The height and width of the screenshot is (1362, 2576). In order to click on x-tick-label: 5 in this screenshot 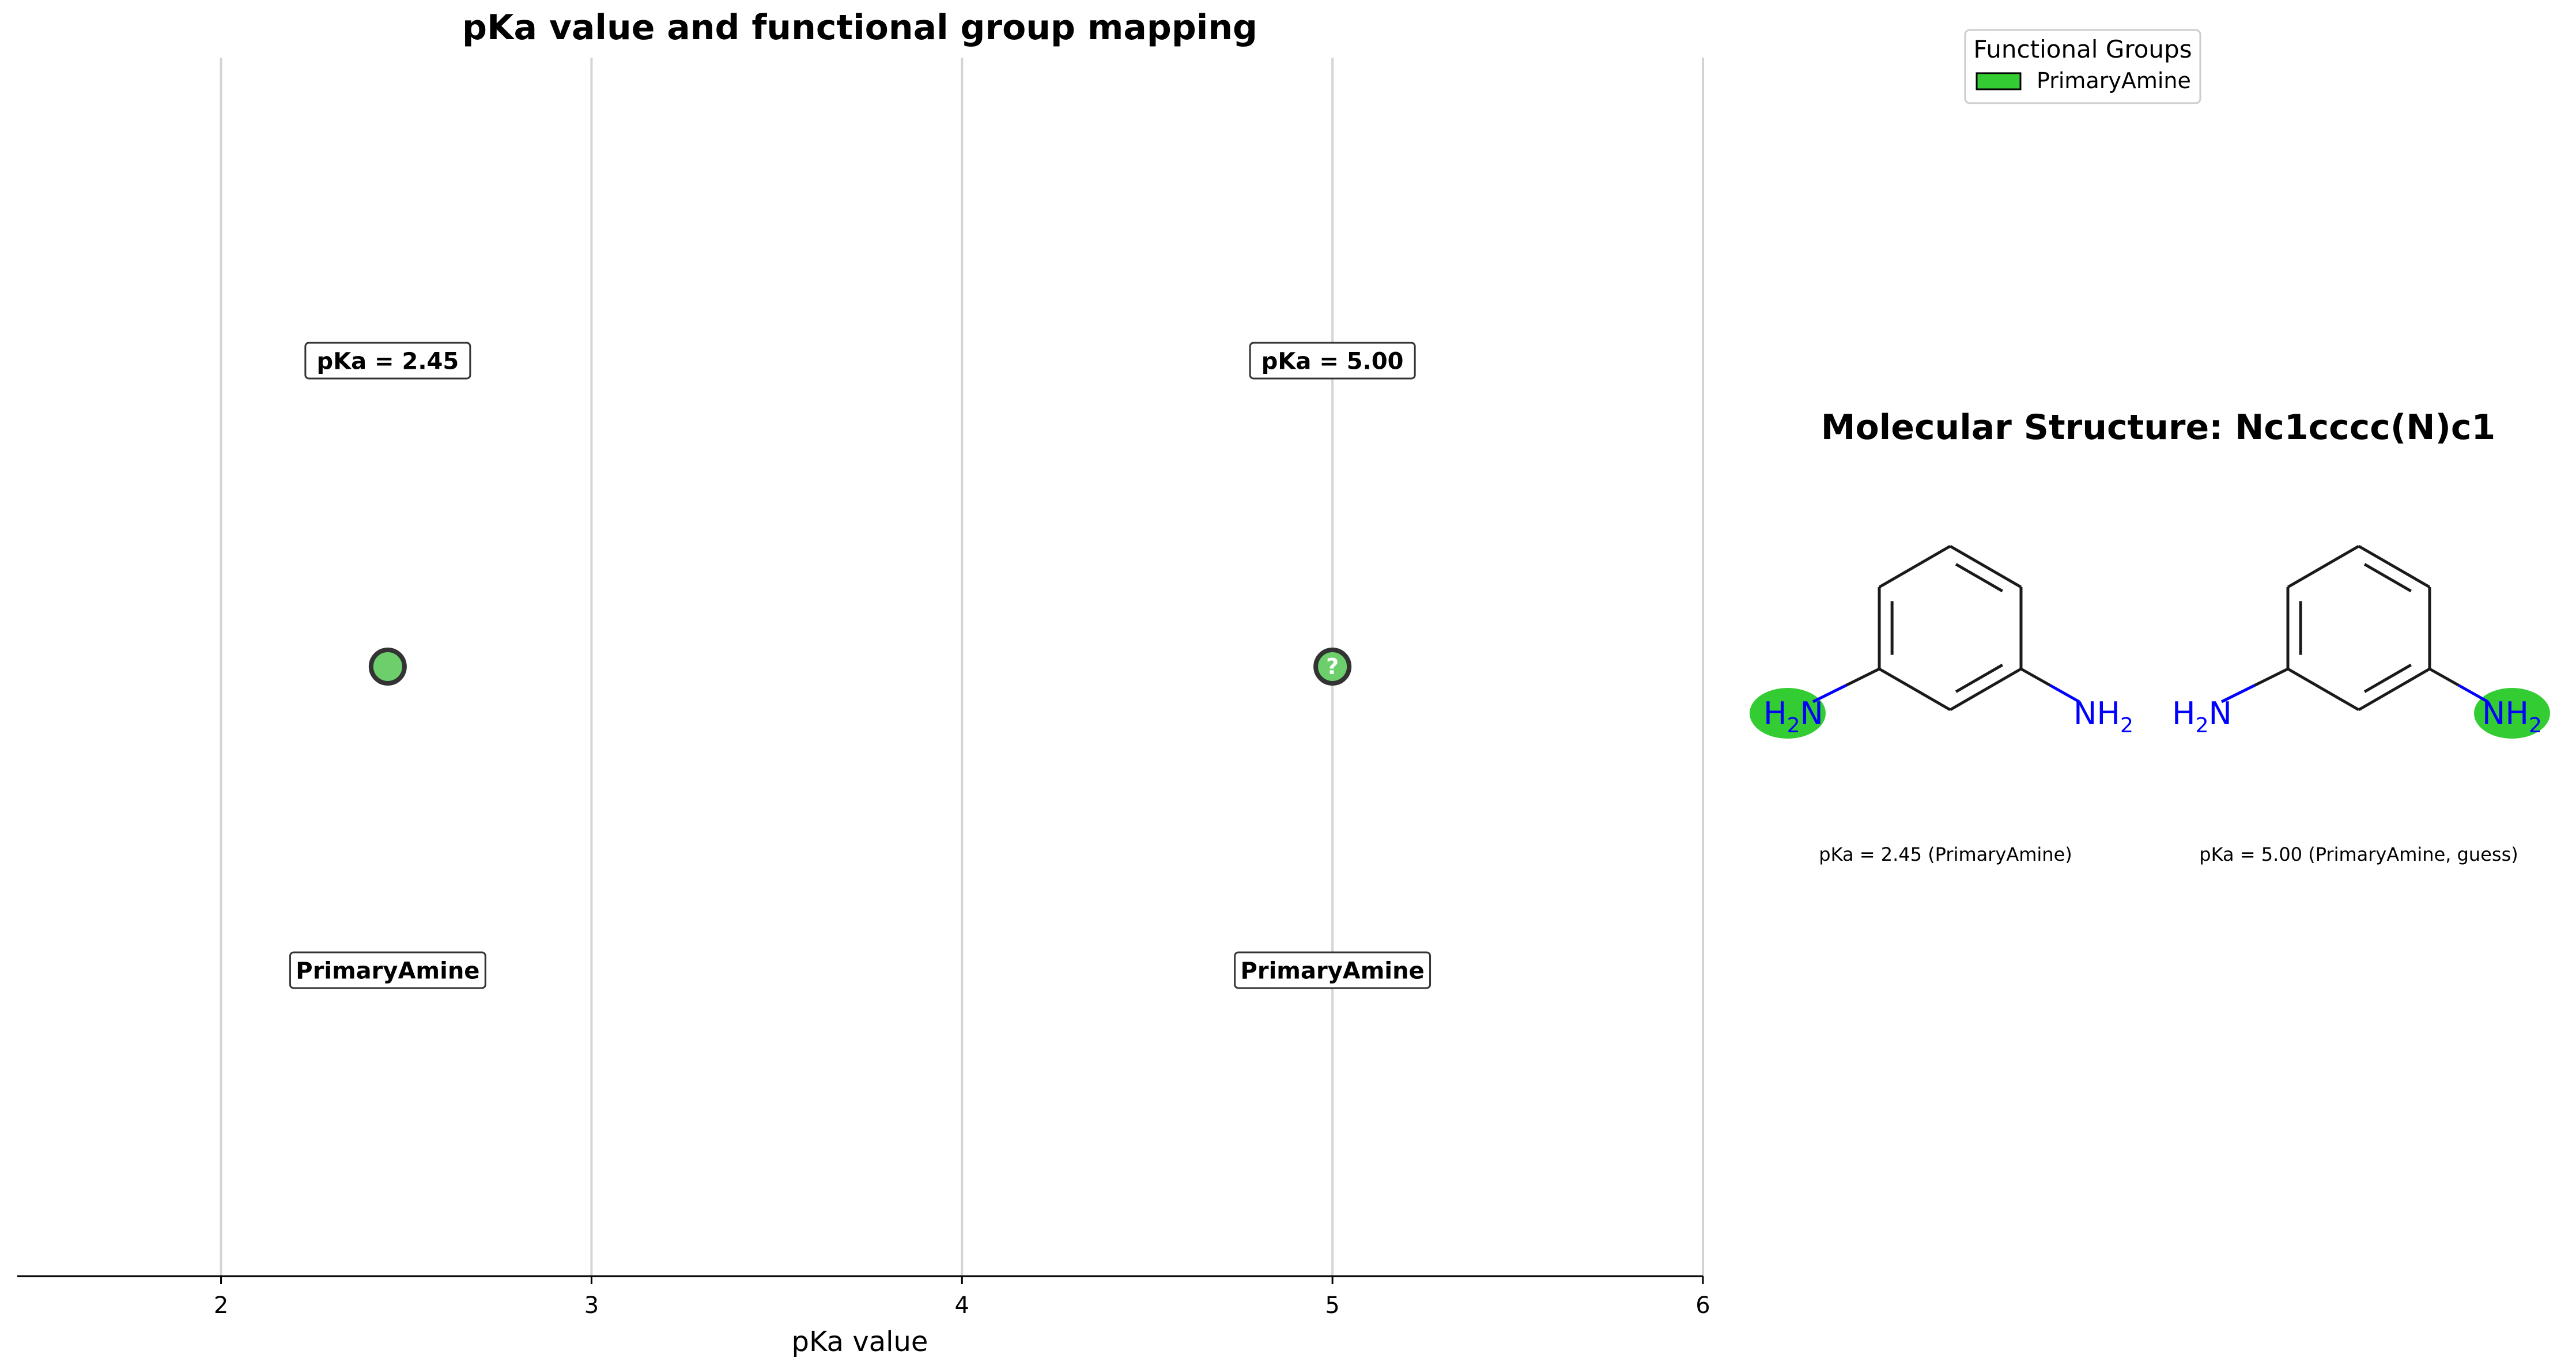, I will do `click(1332, 1305)`.